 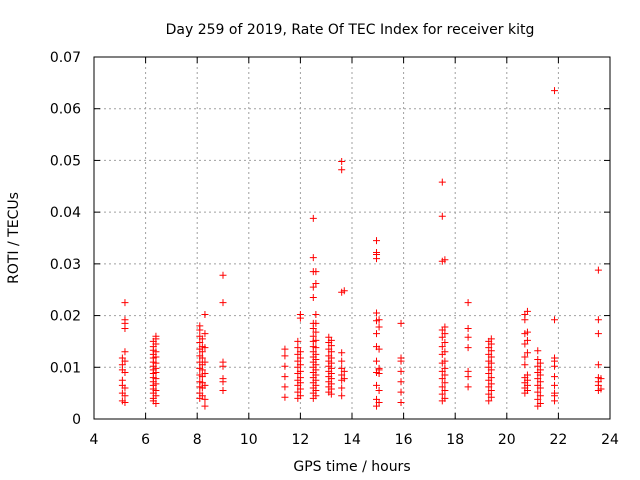 I want to click on x-tick-label: 22, so click(x=558, y=440).